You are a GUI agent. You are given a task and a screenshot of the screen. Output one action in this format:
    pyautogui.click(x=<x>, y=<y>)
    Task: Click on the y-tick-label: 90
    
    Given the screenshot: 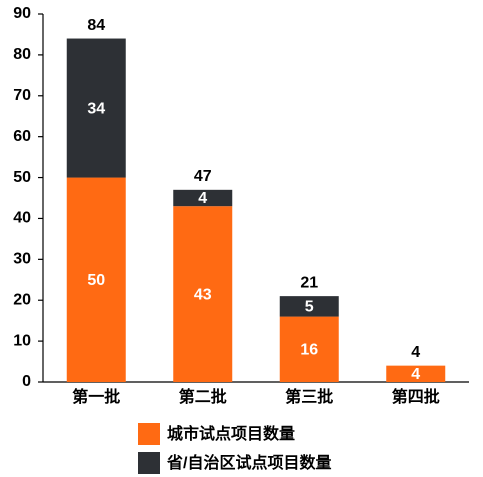 What is the action you would take?
    pyautogui.click(x=22, y=13)
    